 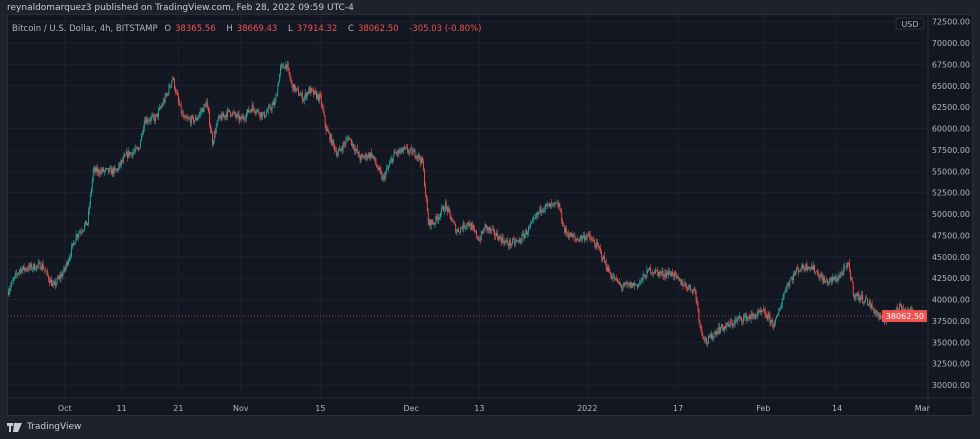 I want to click on symbol-title: Bitcoin / U.S. Dollar, 4h, BITSTAMP, so click(x=85, y=29).